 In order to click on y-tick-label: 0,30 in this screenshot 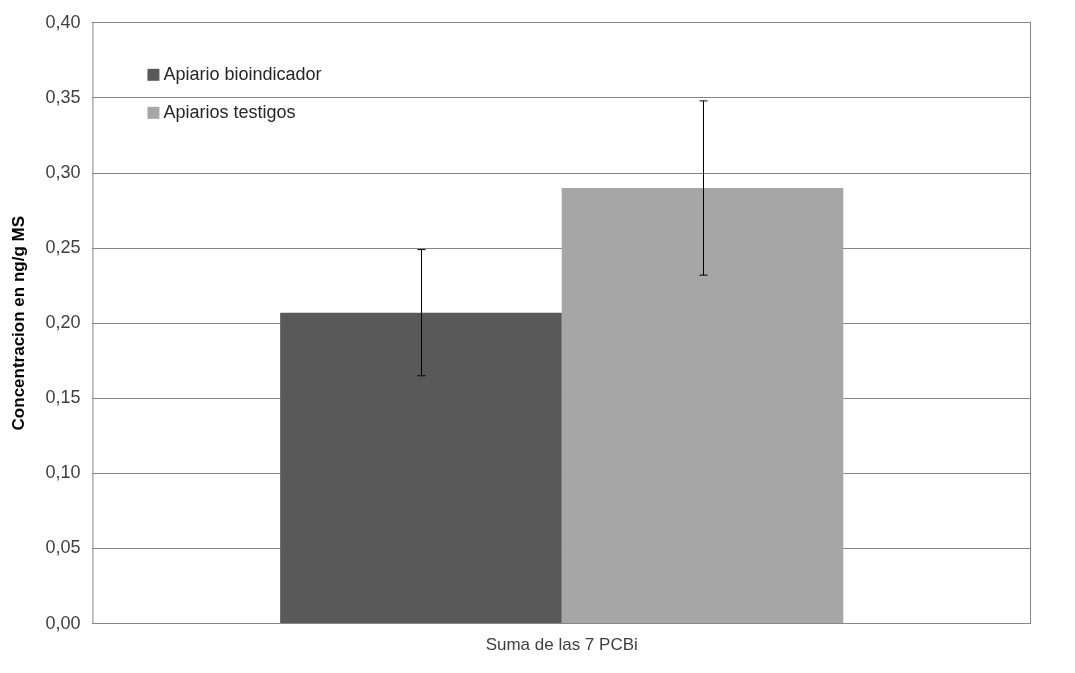, I will do `click(63, 171)`.